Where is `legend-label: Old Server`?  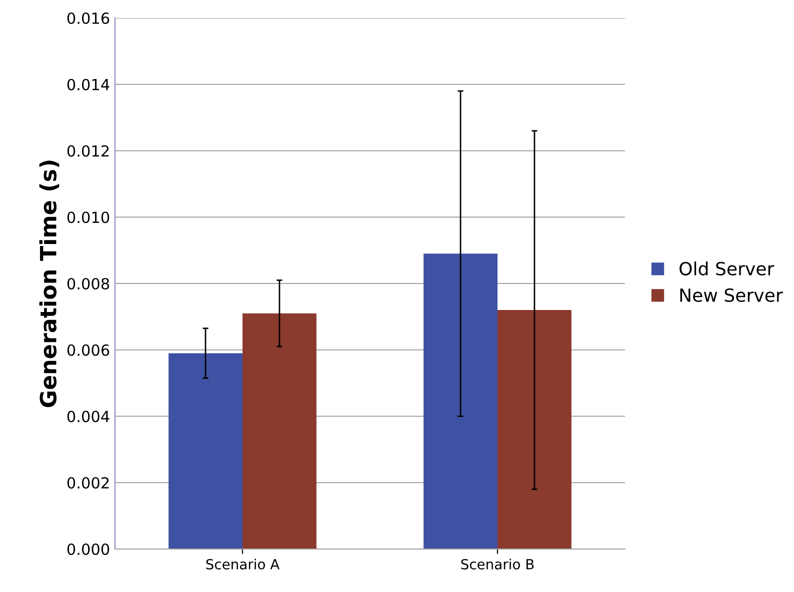
legend-label: Old Server is located at coordinates (727, 269).